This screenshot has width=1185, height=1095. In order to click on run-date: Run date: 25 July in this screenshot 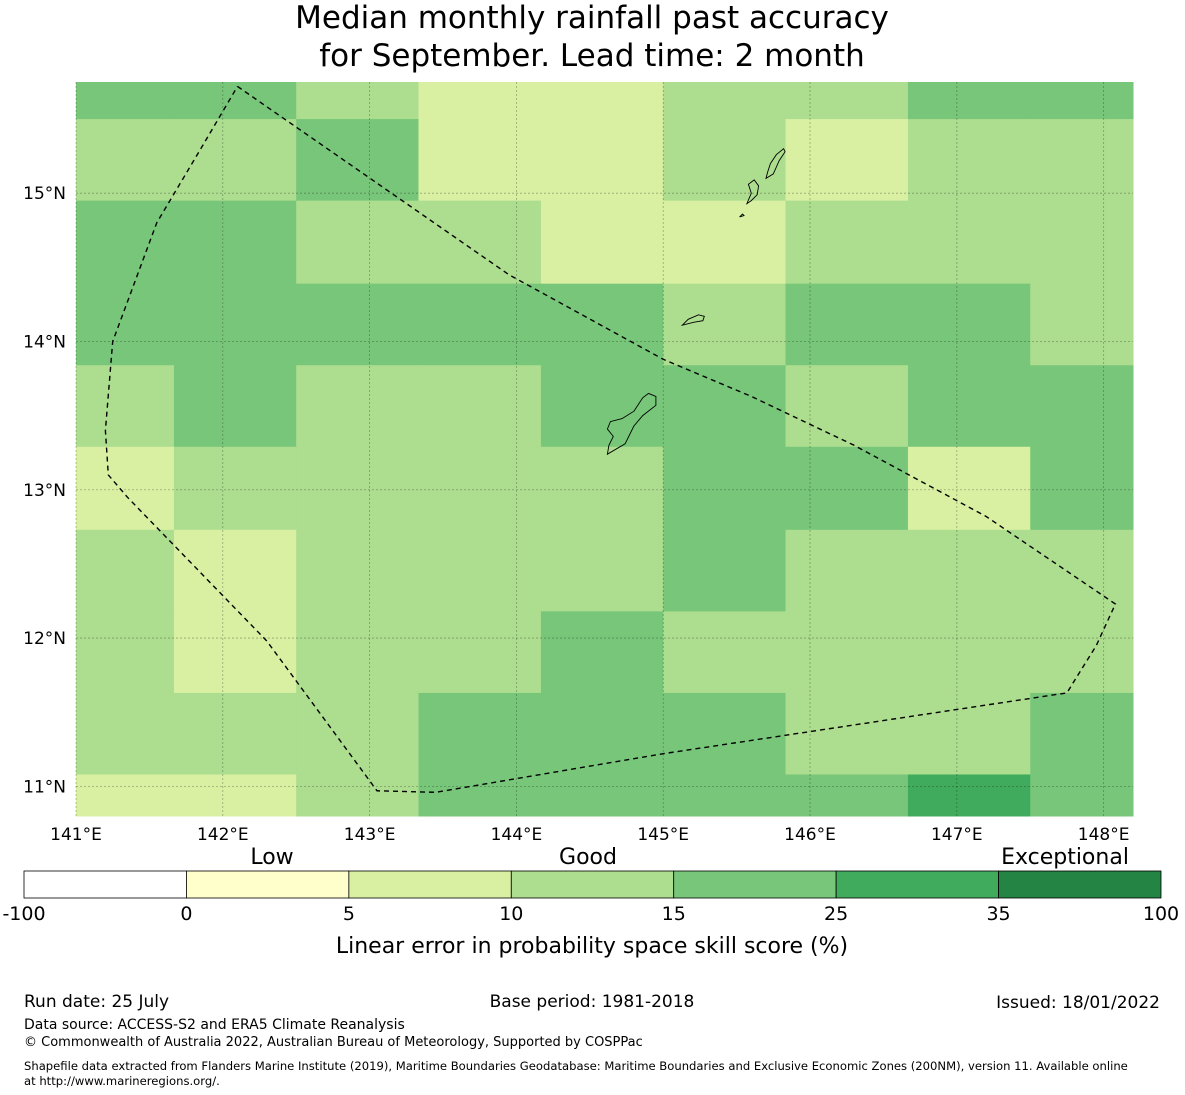, I will do `click(96, 1002)`.